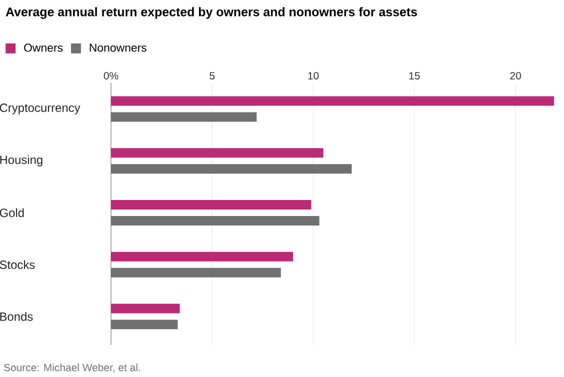 Image resolution: width=564 pixels, height=377 pixels. I want to click on x-tick-label: 10, so click(313, 76).